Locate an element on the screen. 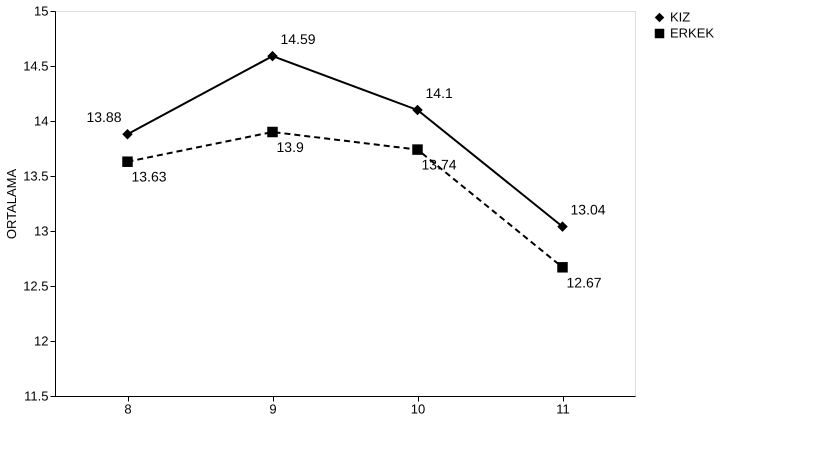 Image resolution: width=832 pixels, height=451 pixels. data-label: 13.74 is located at coordinates (439, 164).